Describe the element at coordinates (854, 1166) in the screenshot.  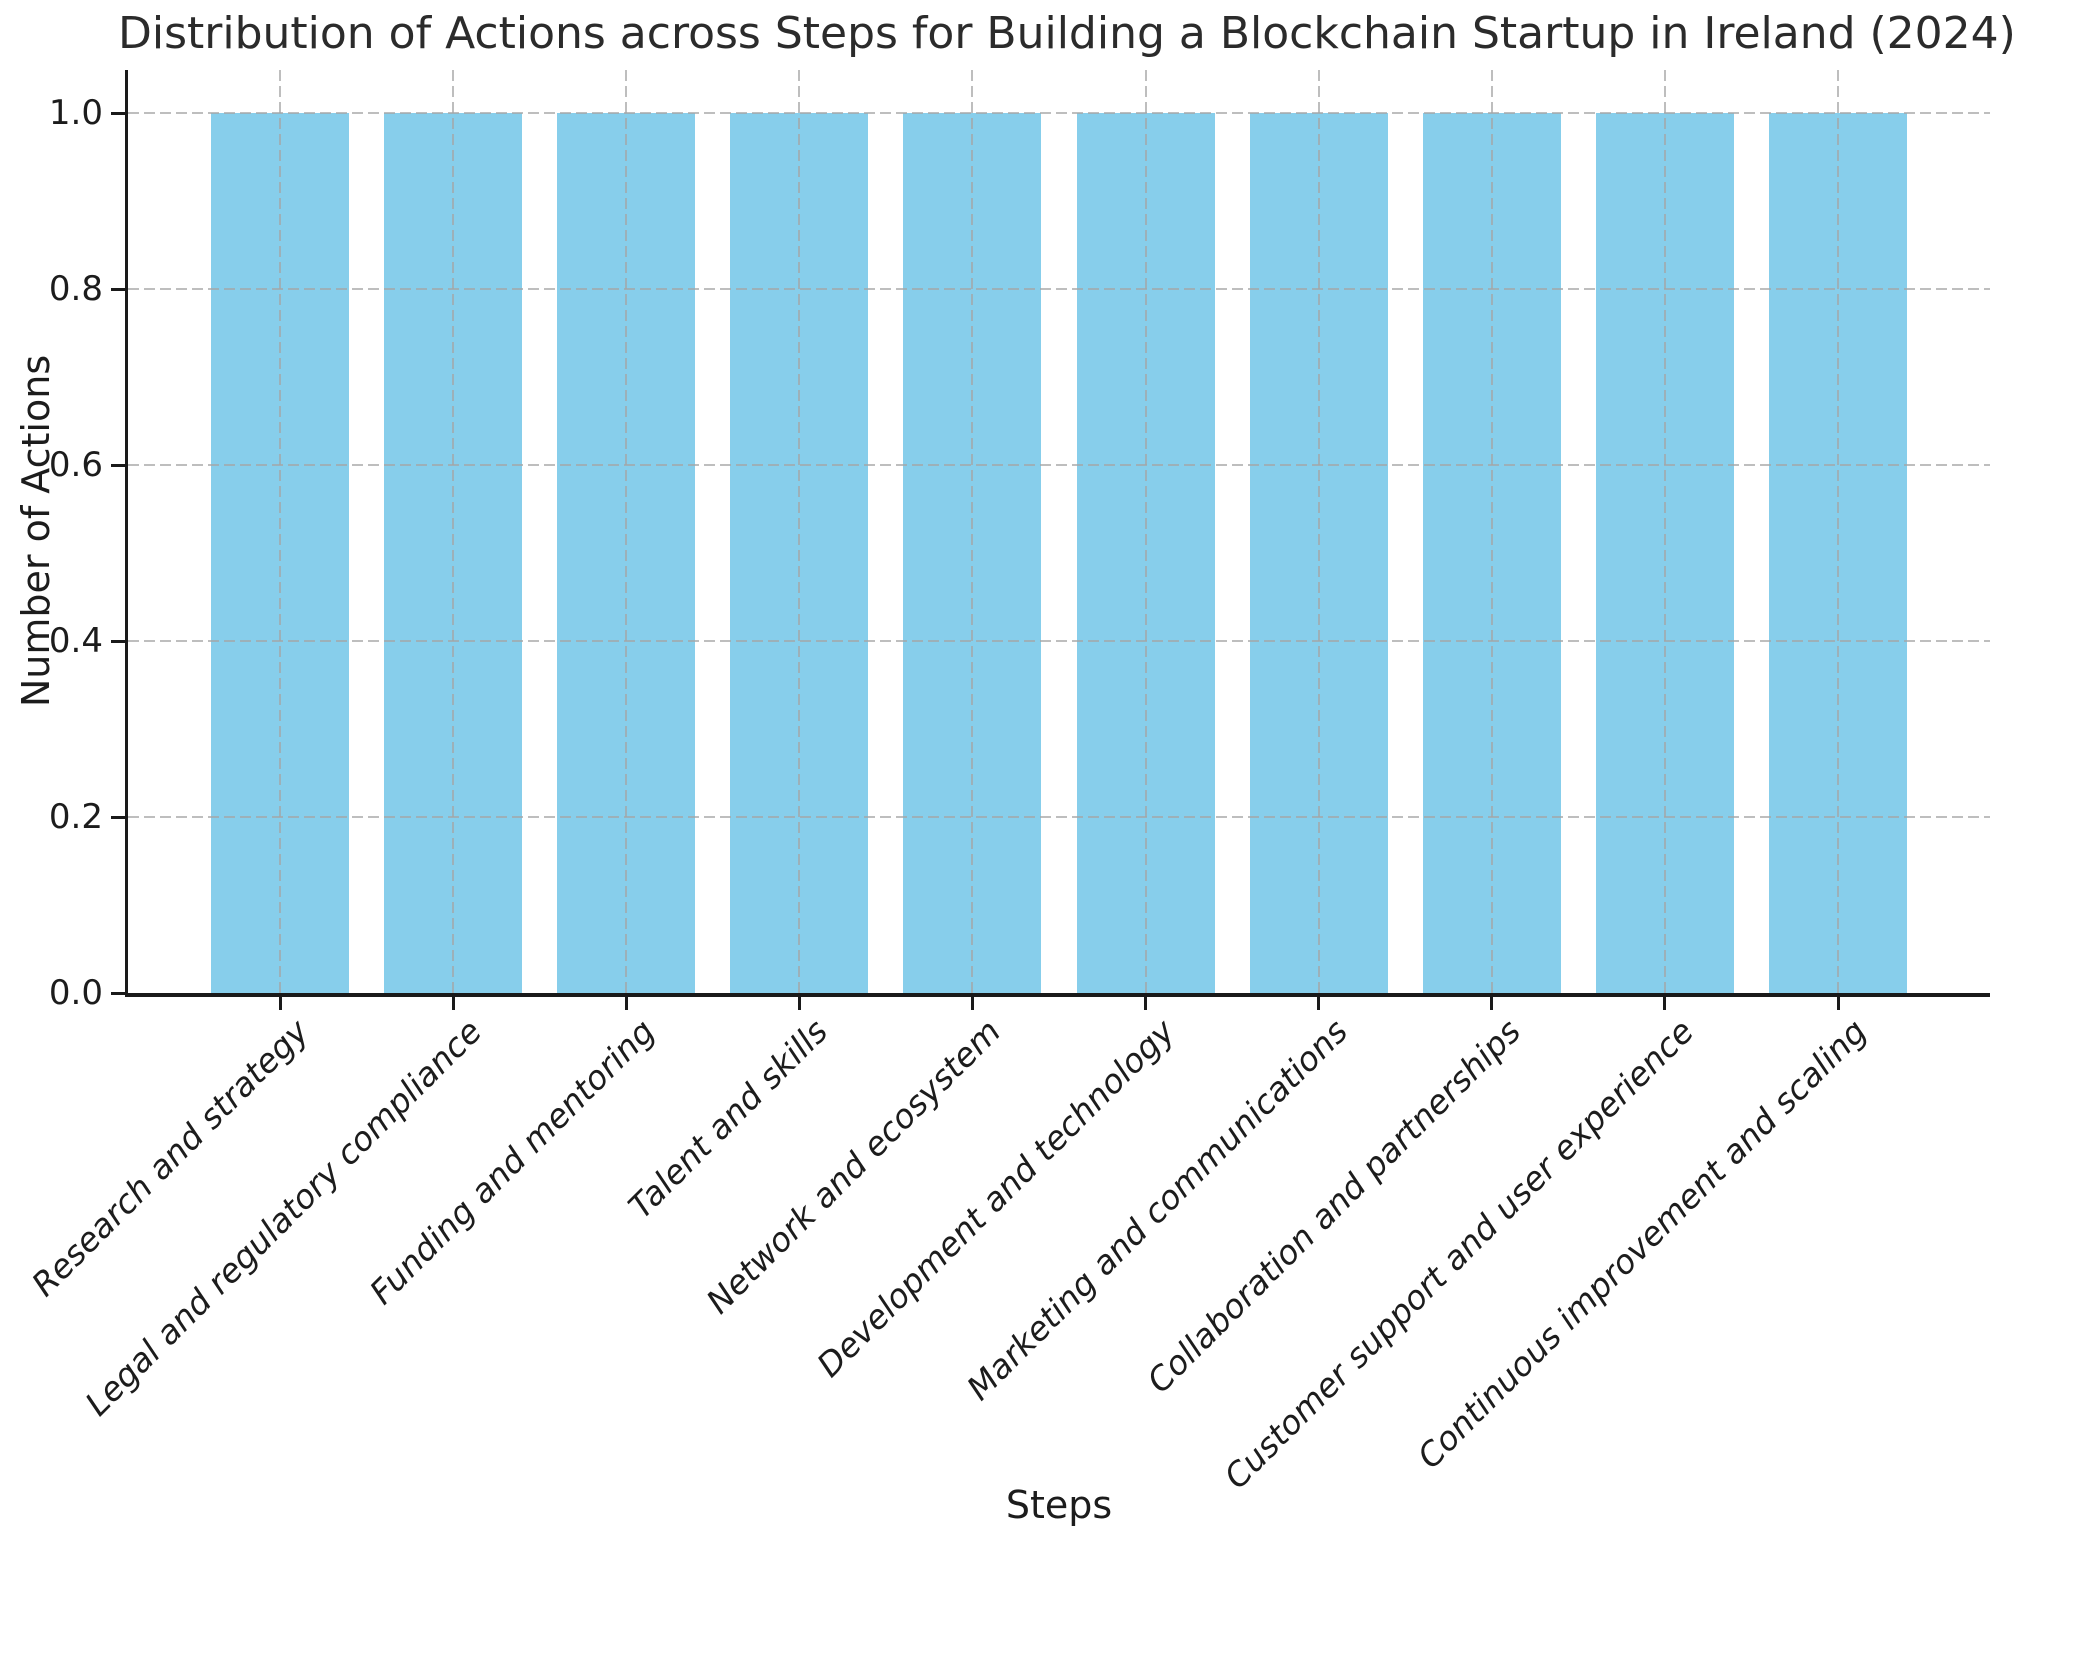
I see `x-tick-label: Network and ecosystem` at that location.